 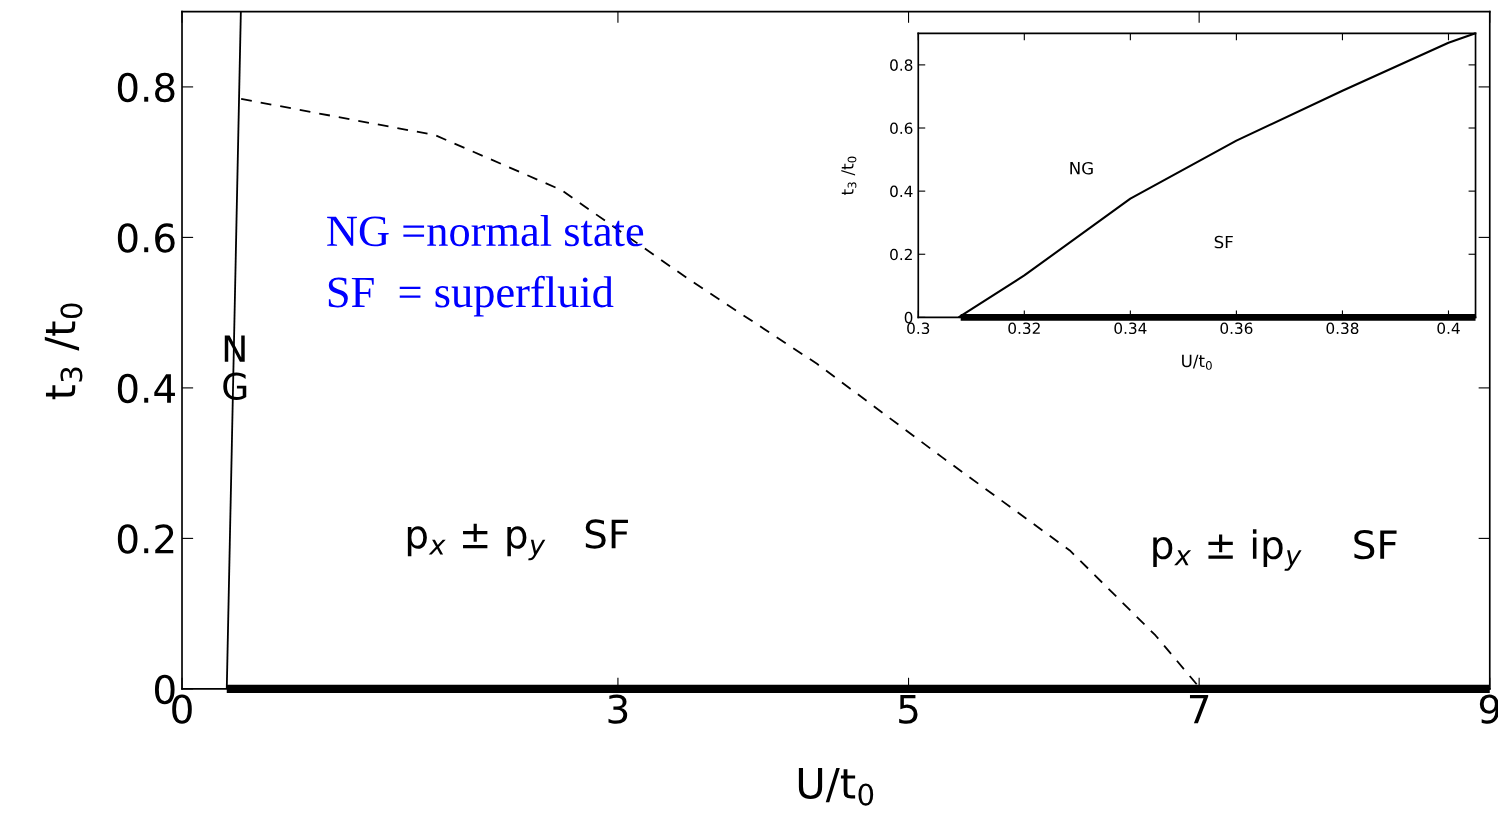 I want to click on x-tick-label: 0.34, so click(x=1130, y=328).